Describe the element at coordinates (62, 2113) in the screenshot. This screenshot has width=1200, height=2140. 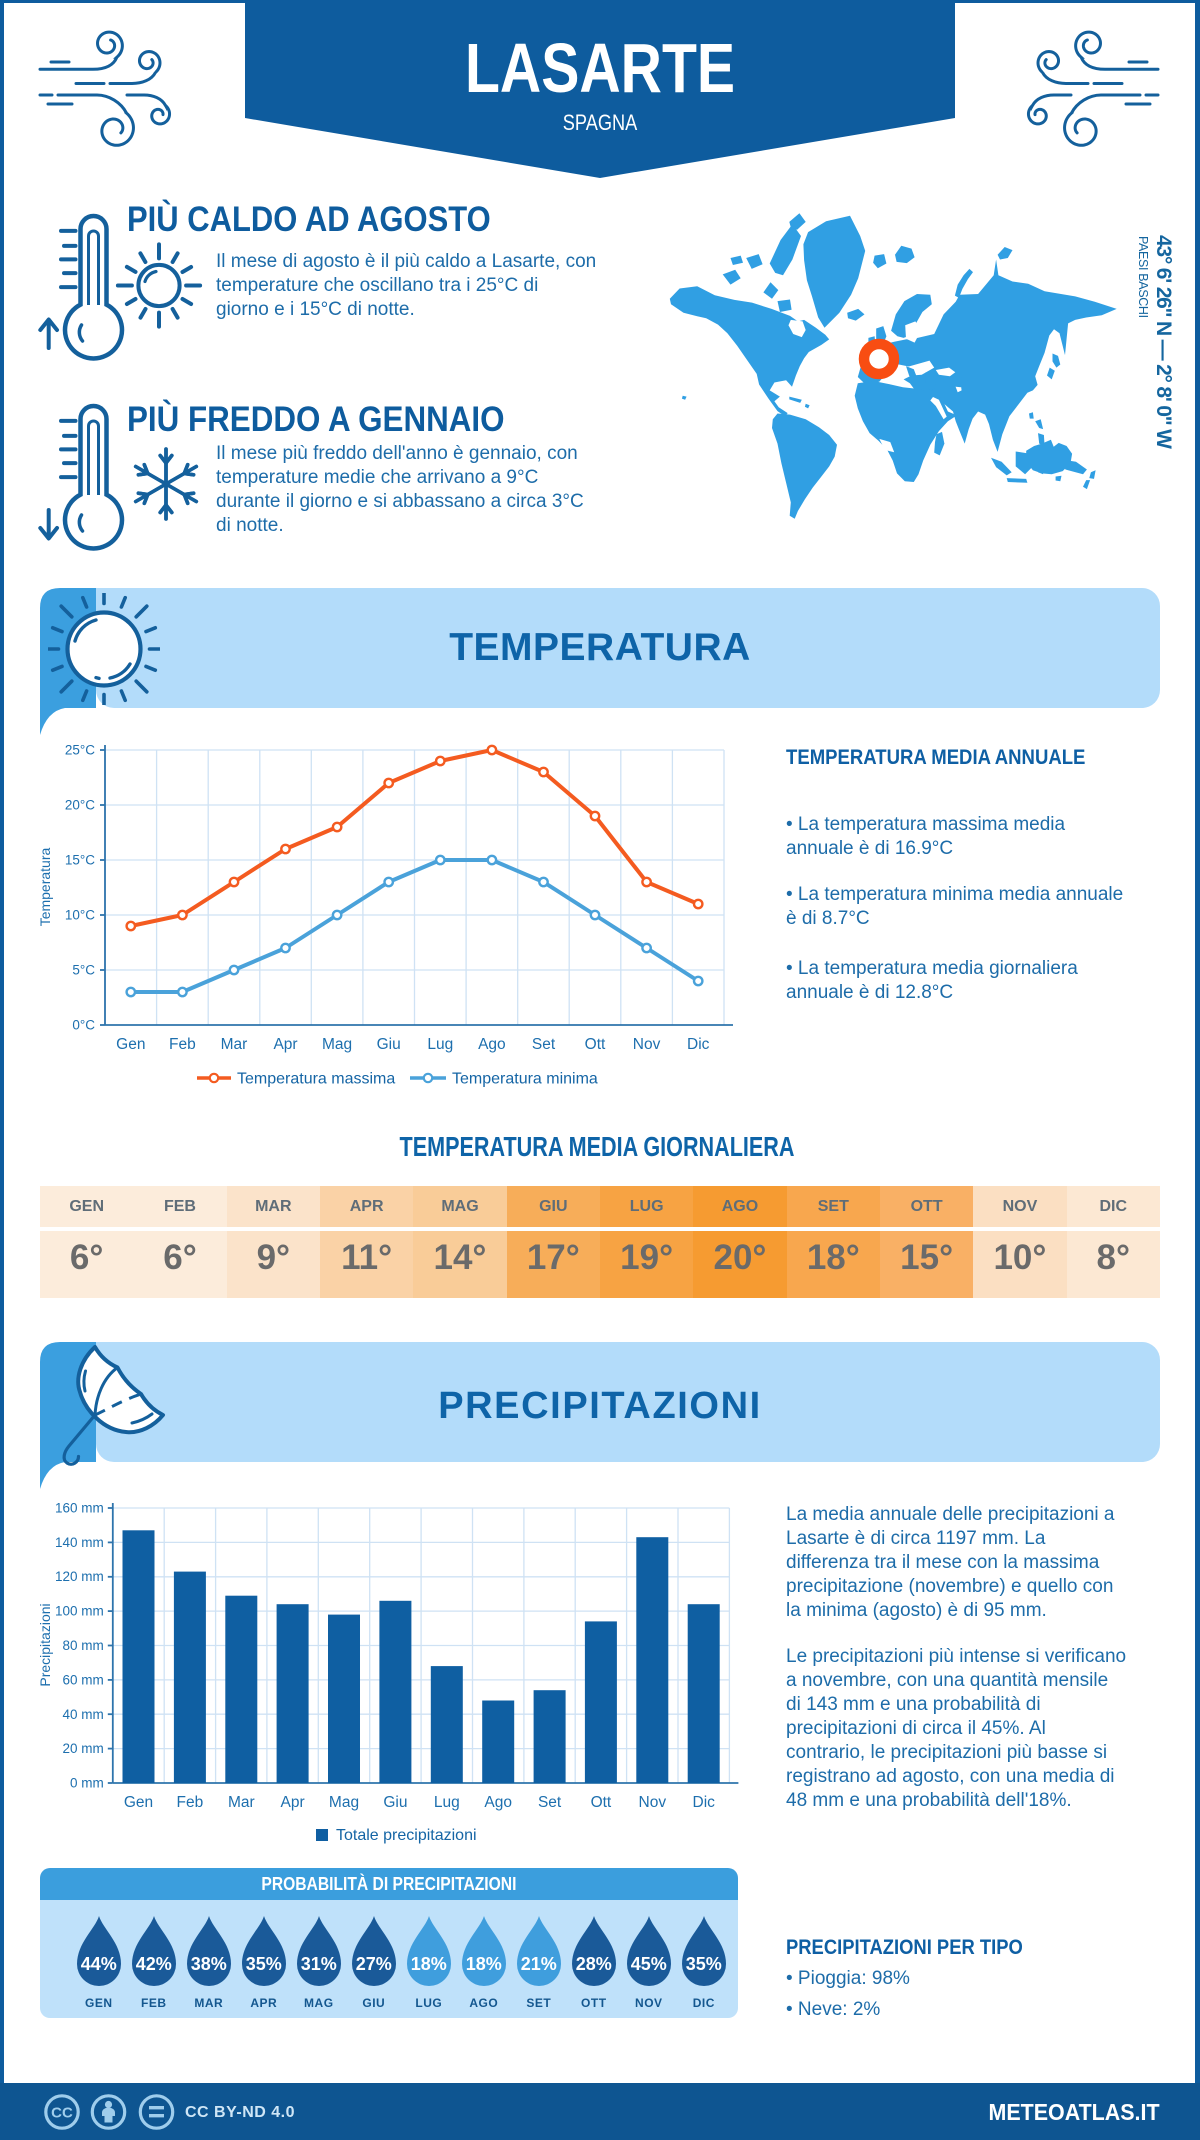
I see `svg-text: CC` at that location.